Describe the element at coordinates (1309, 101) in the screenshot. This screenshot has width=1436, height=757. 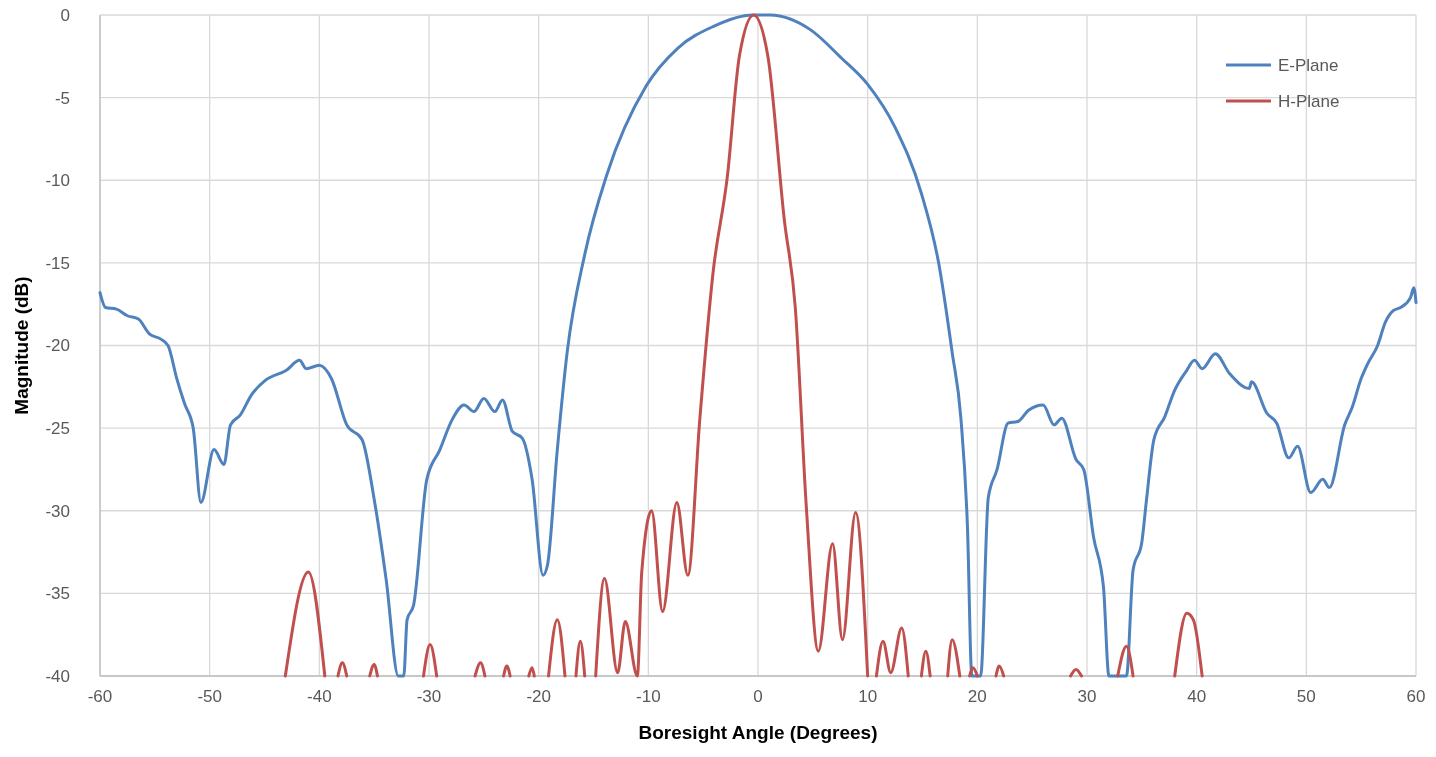
I see `legend-label: H-Plane` at that location.